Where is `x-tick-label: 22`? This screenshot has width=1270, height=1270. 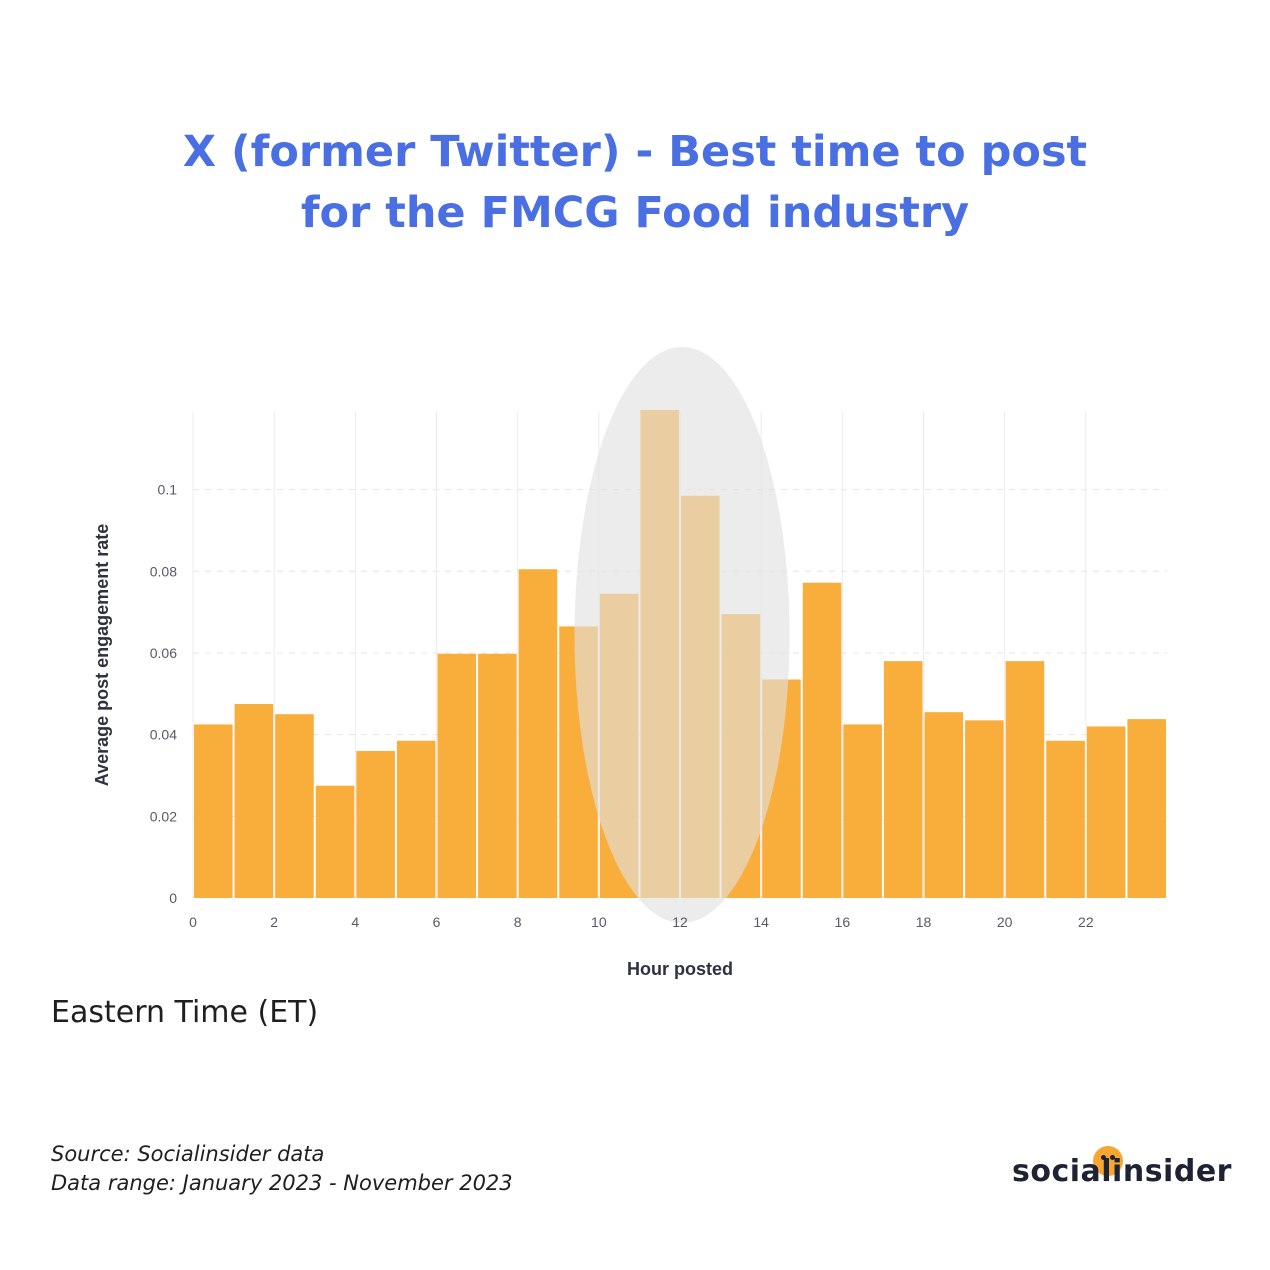 x-tick-label: 22 is located at coordinates (1086, 922).